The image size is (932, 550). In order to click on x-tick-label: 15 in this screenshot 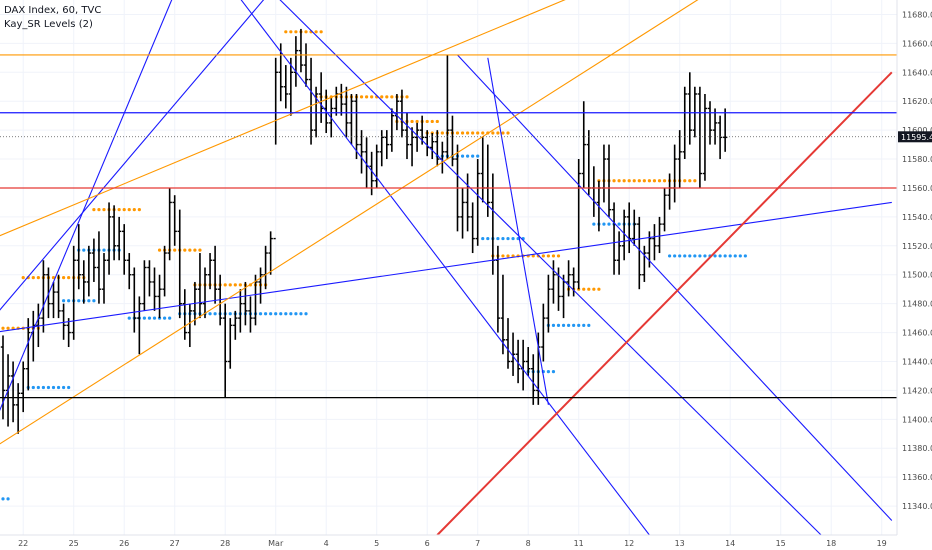, I will do `click(781, 543)`.